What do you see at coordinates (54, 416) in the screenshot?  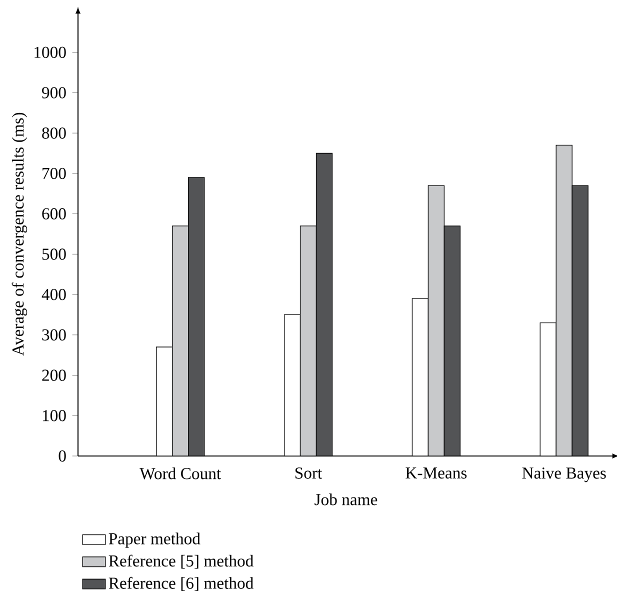 I see `y-tick-label: 100` at bounding box center [54, 416].